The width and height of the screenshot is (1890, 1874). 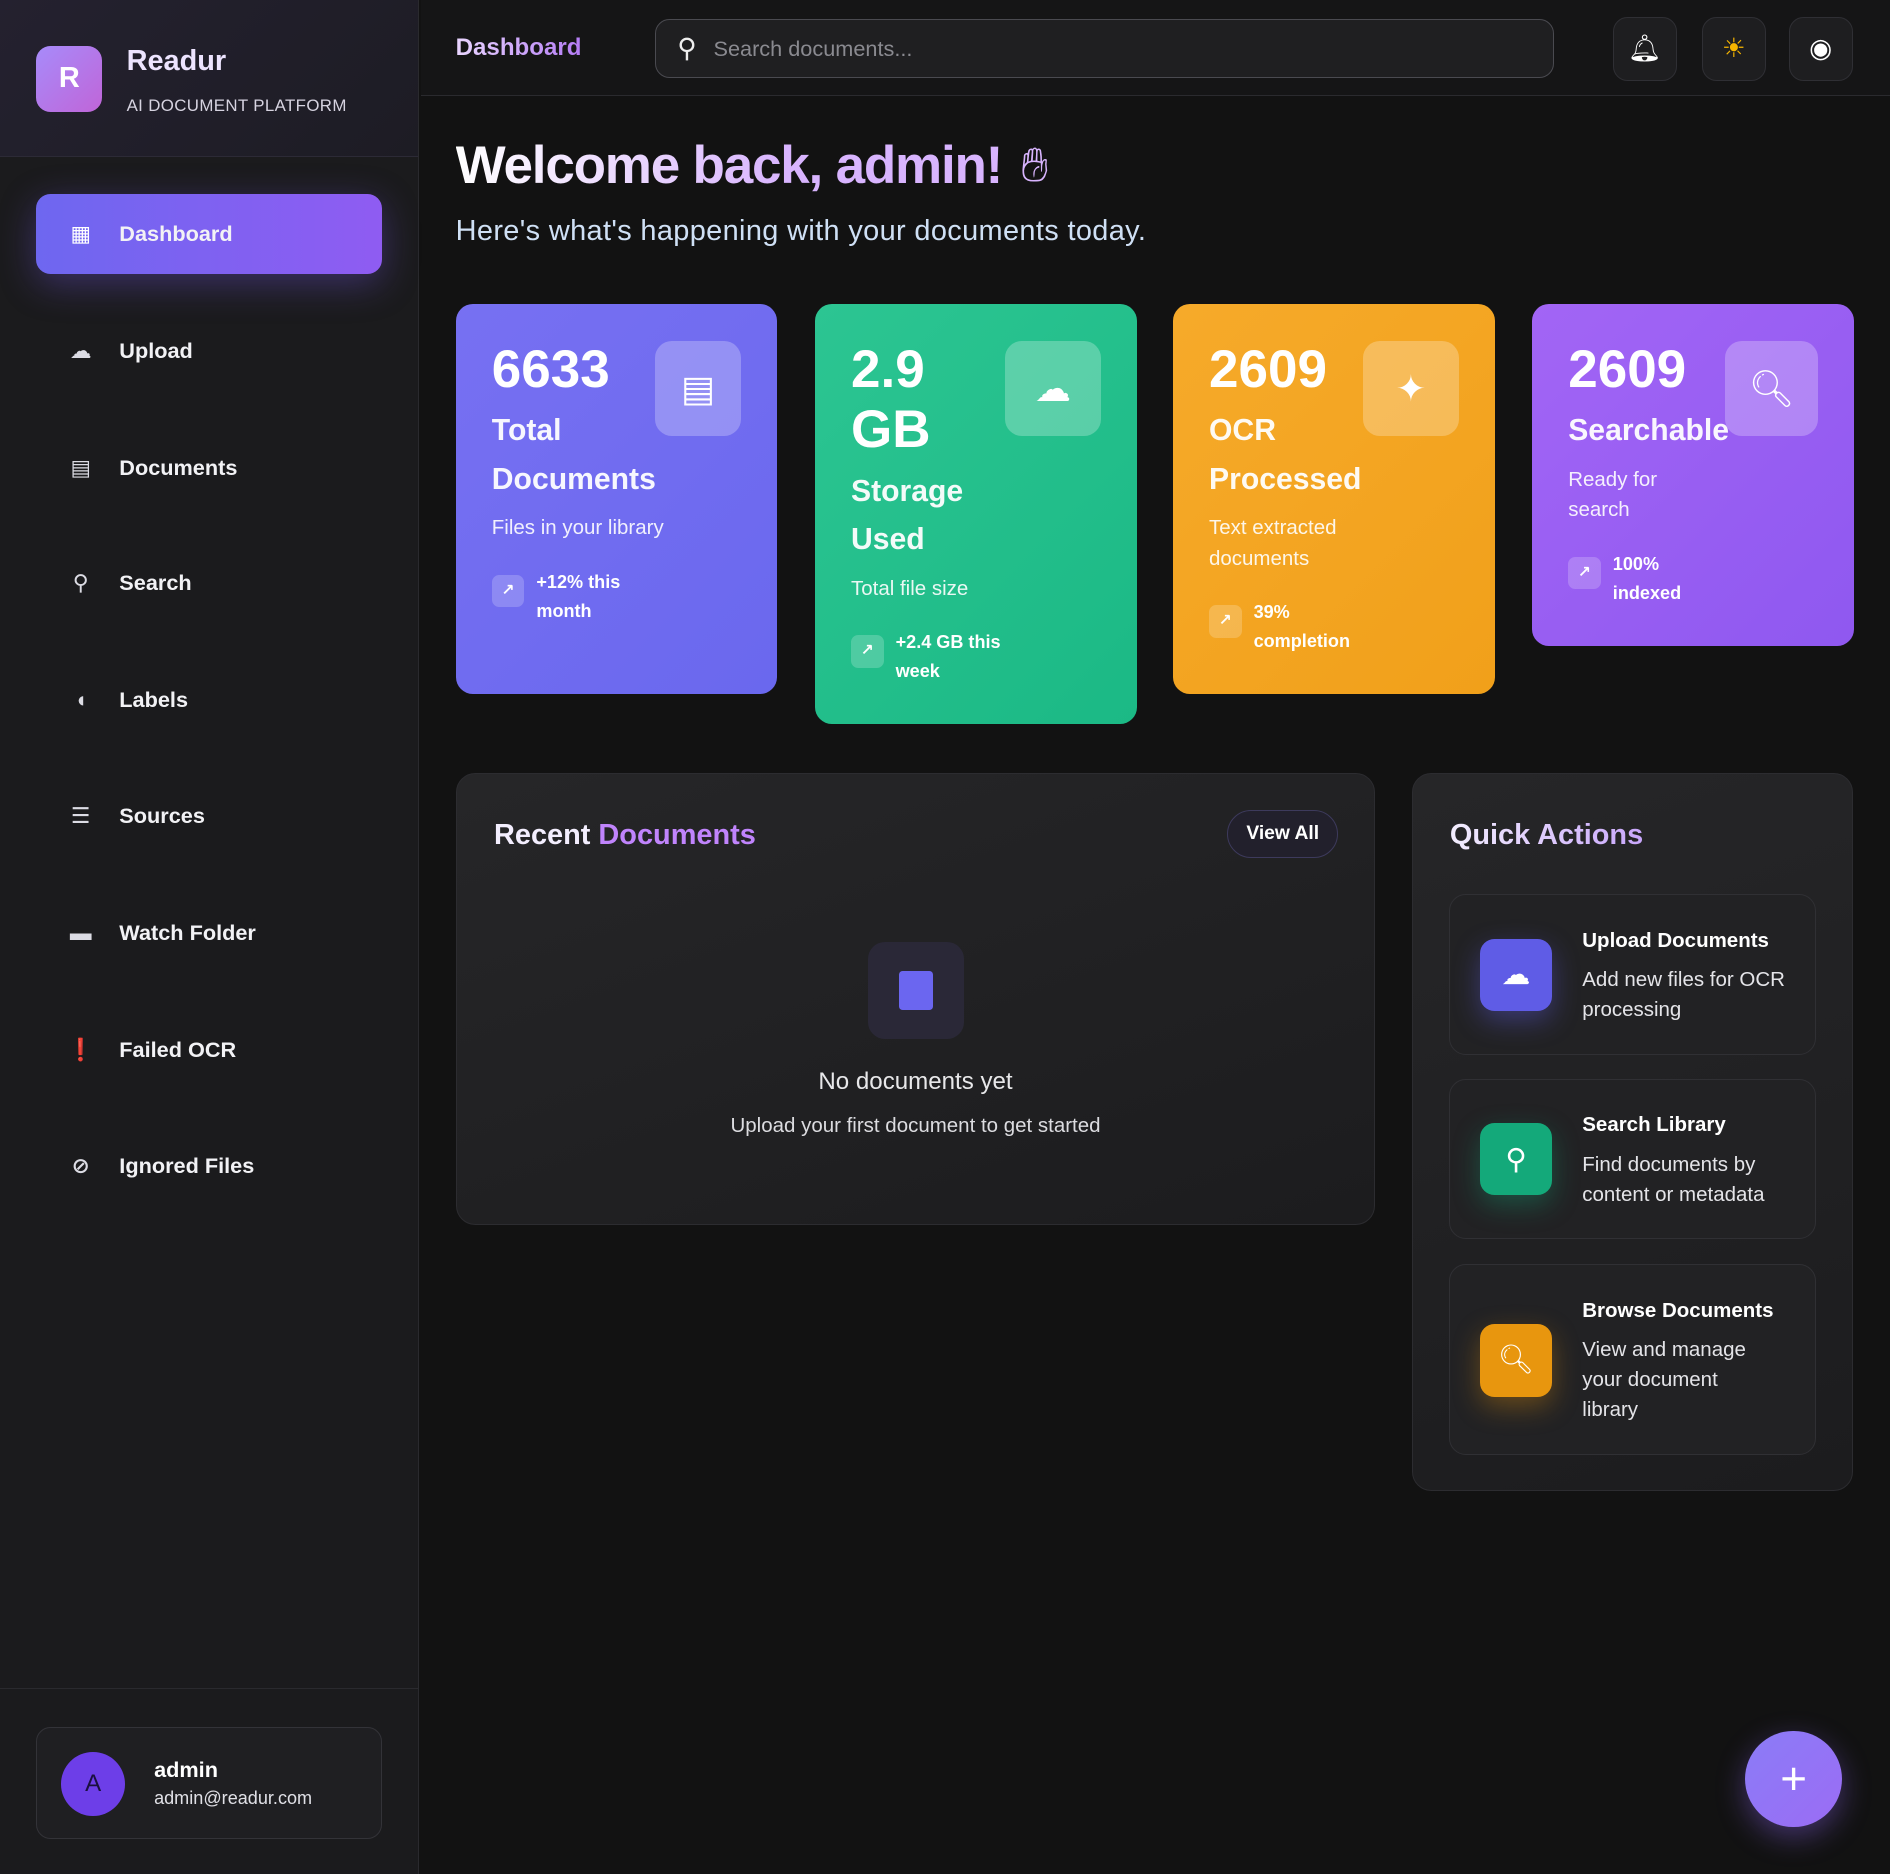 What do you see at coordinates (573, 455) in the screenshot?
I see `stat-label: Total Documents` at bounding box center [573, 455].